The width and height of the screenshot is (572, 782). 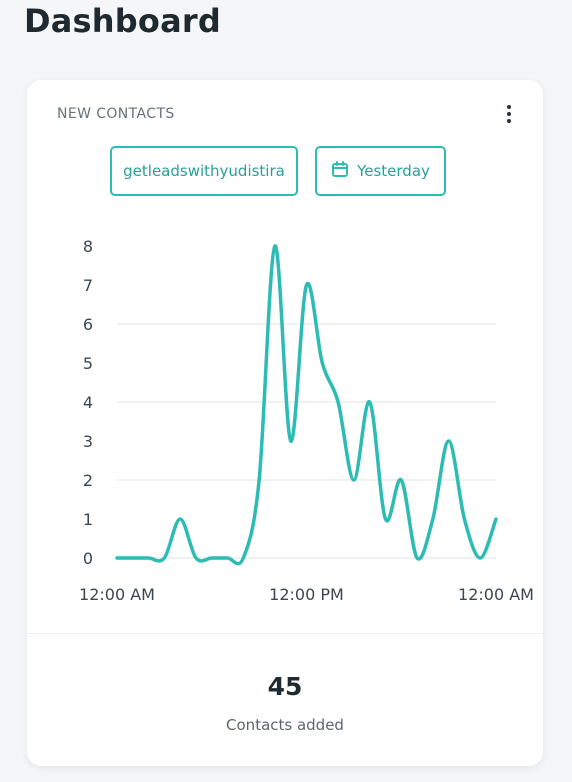 I want to click on calendar-icon, so click(x=340, y=171).